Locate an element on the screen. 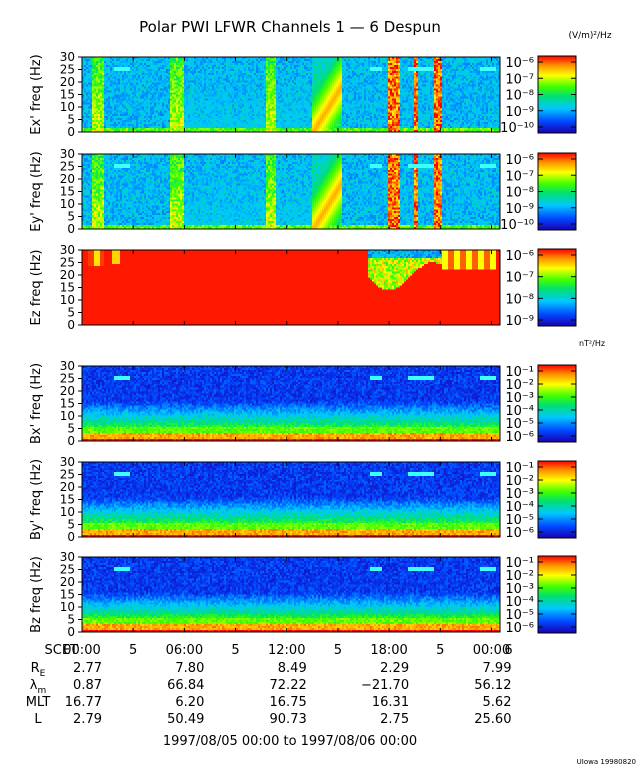 This screenshot has height=768, width=640. y-axis-label: Ez freq (Hz) is located at coordinates (36, 288).